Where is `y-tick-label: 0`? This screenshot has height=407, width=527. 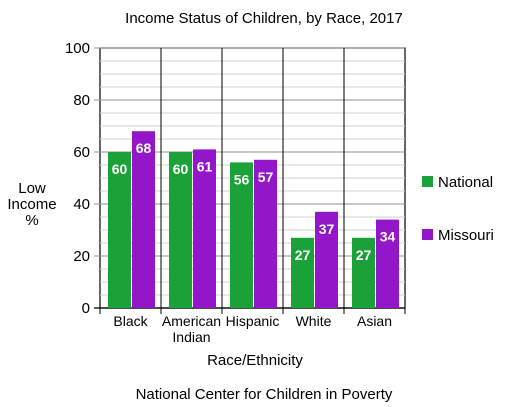
y-tick-label: 0 is located at coordinates (86, 308).